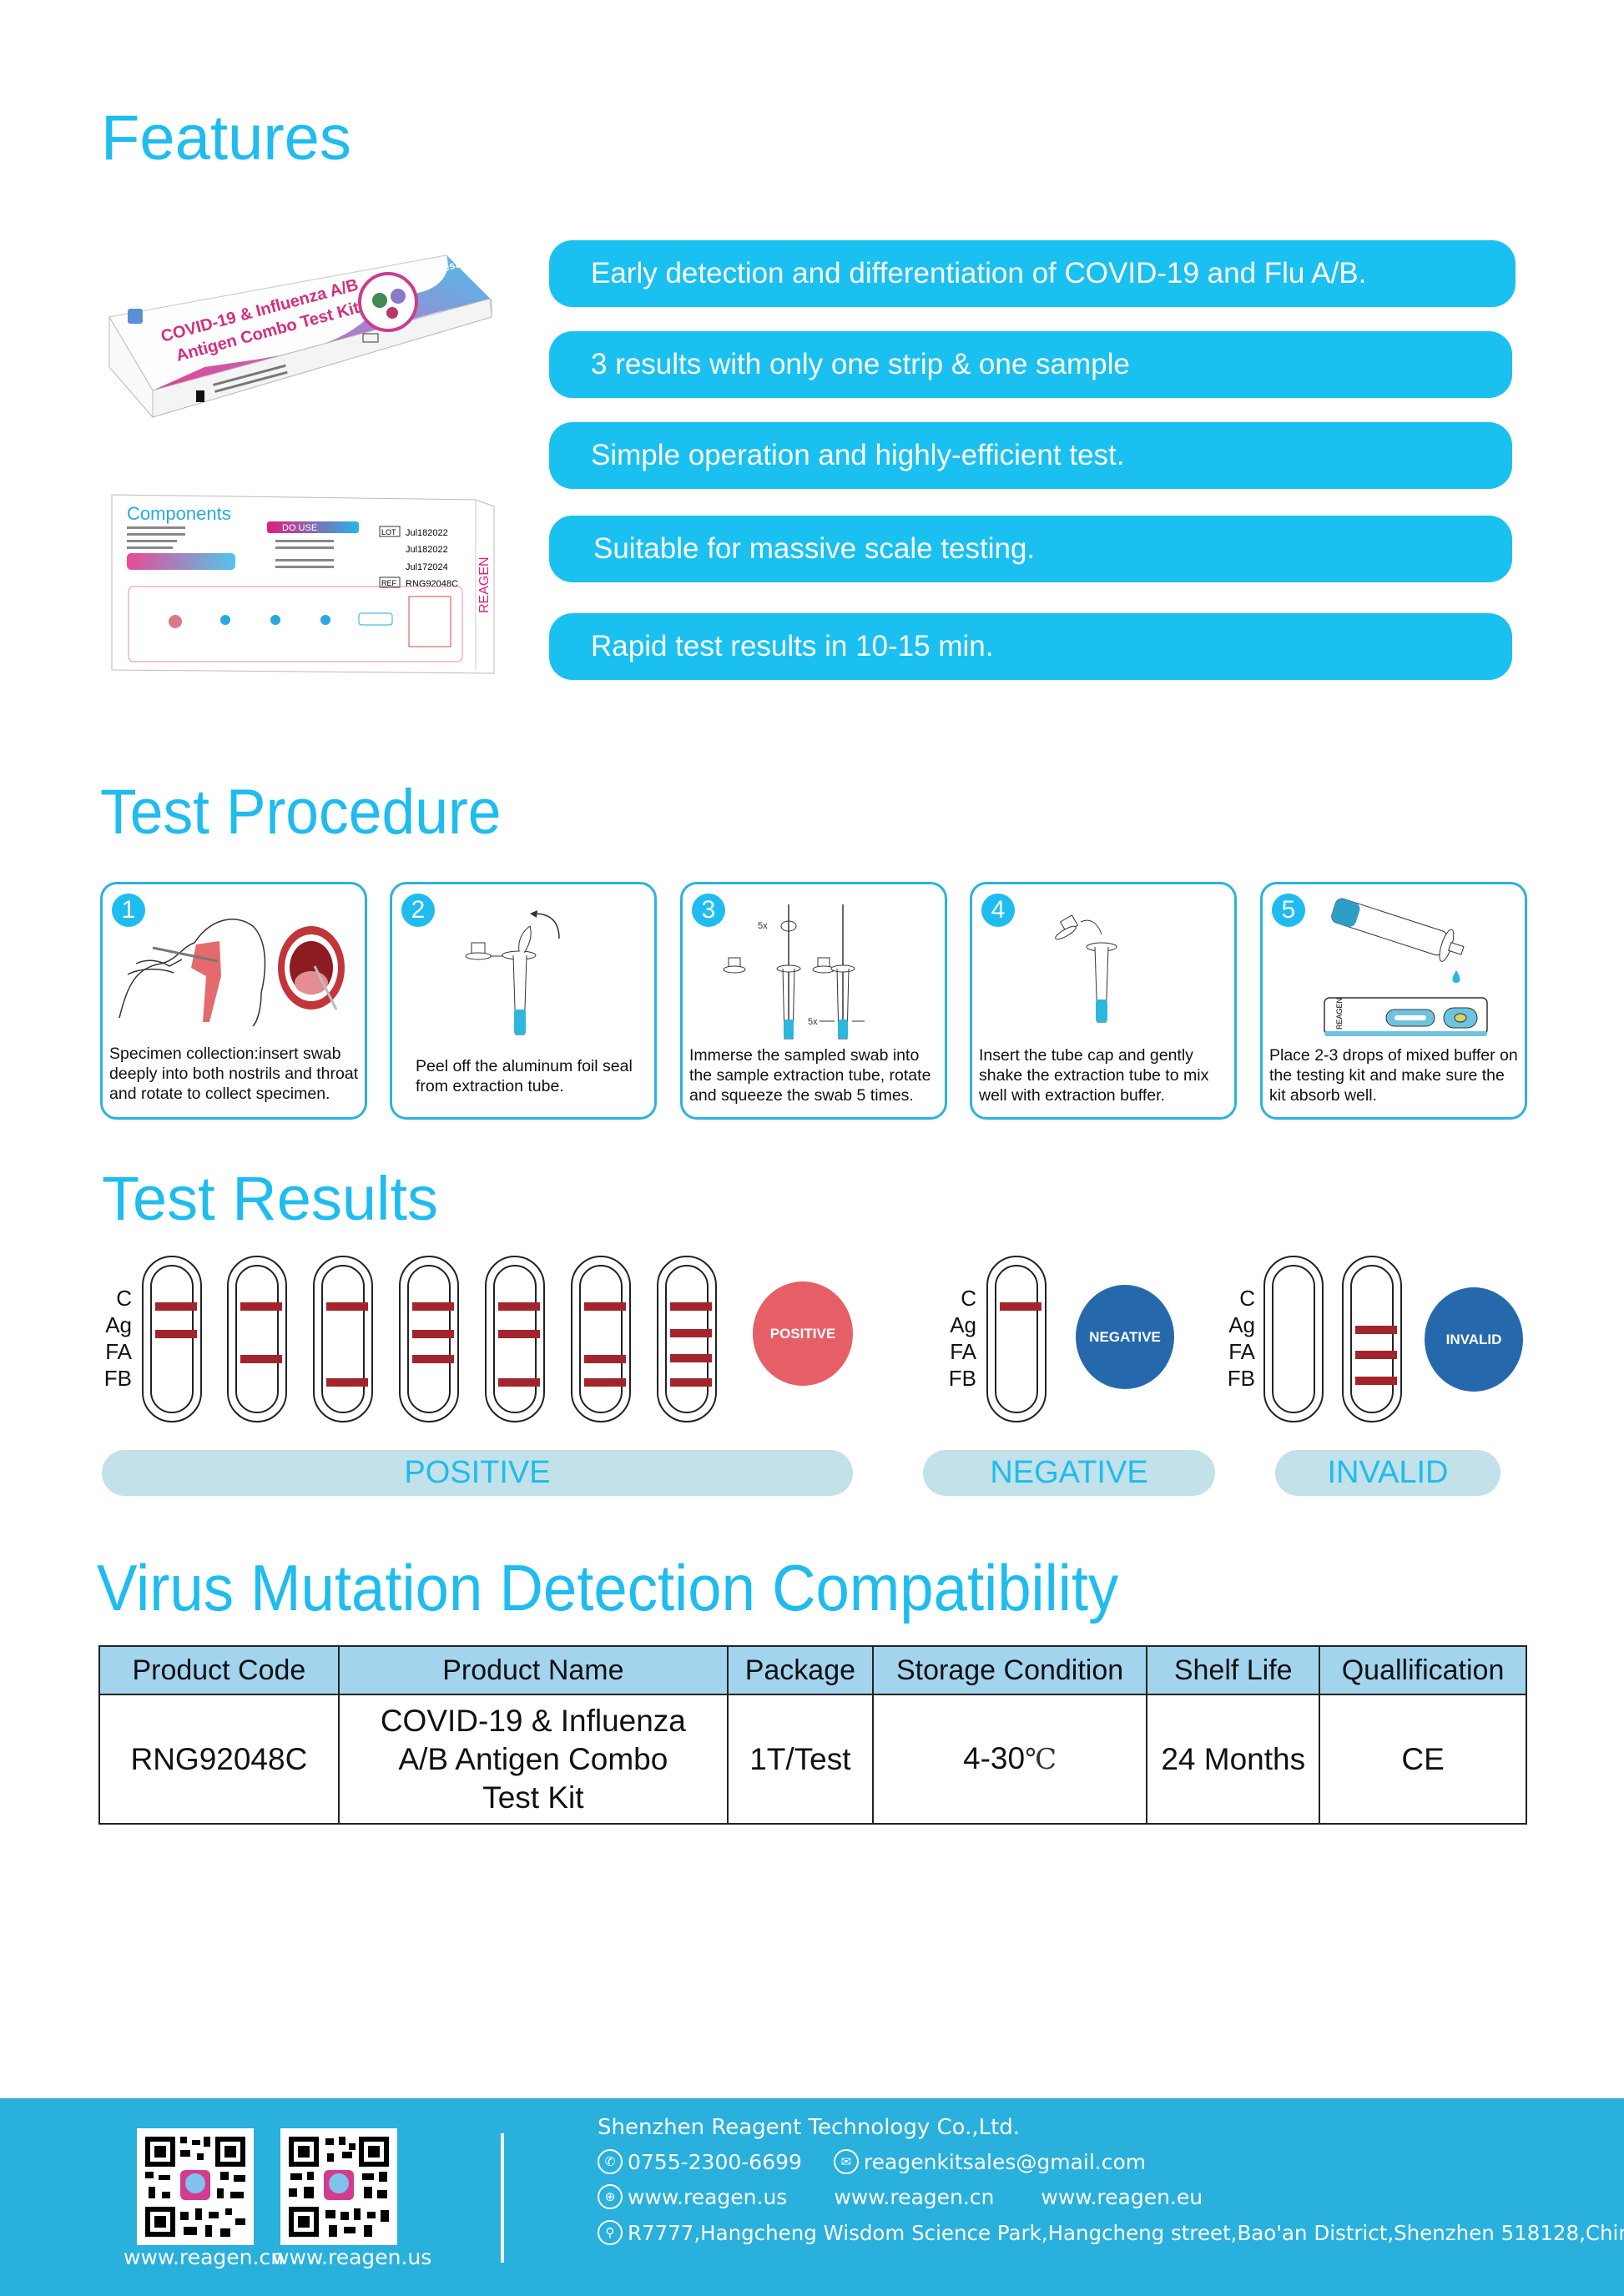 The image size is (1624, 2296). Describe the element at coordinates (1125, 1337) in the screenshot. I see `negative-badge: NEGATIVE` at that location.